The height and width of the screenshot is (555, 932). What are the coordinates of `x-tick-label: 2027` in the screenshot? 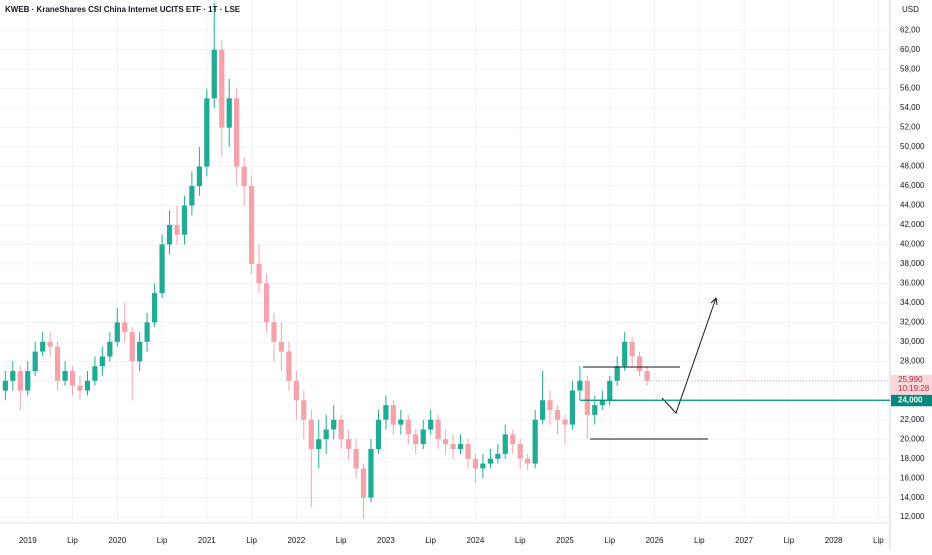 It's located at (744, 540).